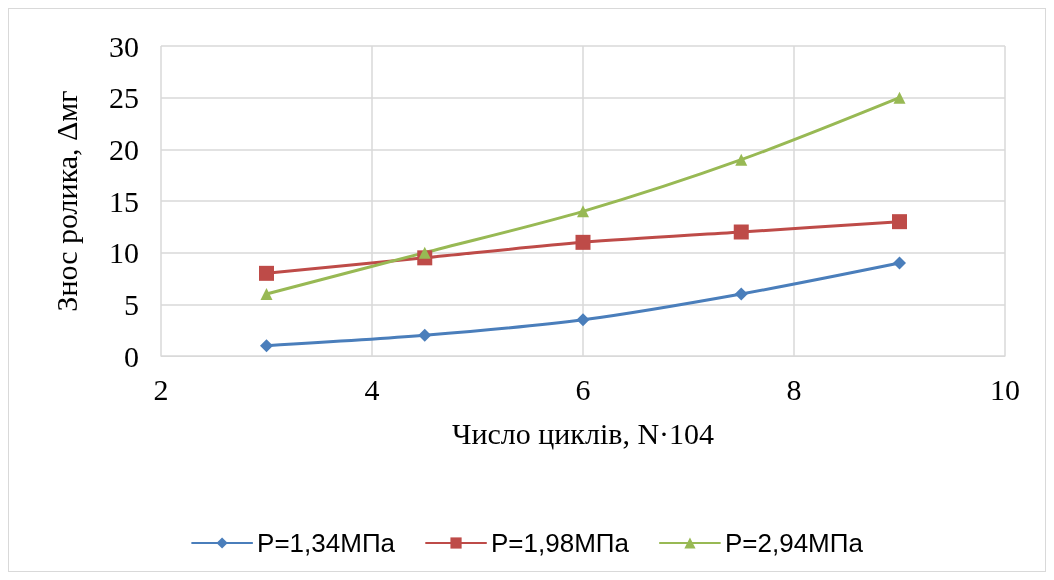 This screenshot has height=580, width=1054. What do you see at coordinates (124, 46) in the screenshot?
I see `y-tick-label: 30` at bounding box center [124, 46].